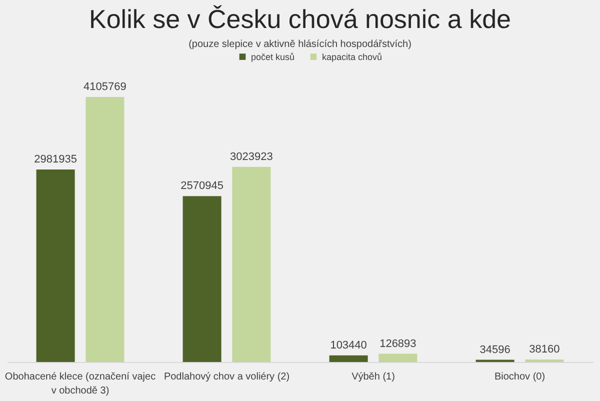  I want to click on data-label: 34596, so click(495, 350).